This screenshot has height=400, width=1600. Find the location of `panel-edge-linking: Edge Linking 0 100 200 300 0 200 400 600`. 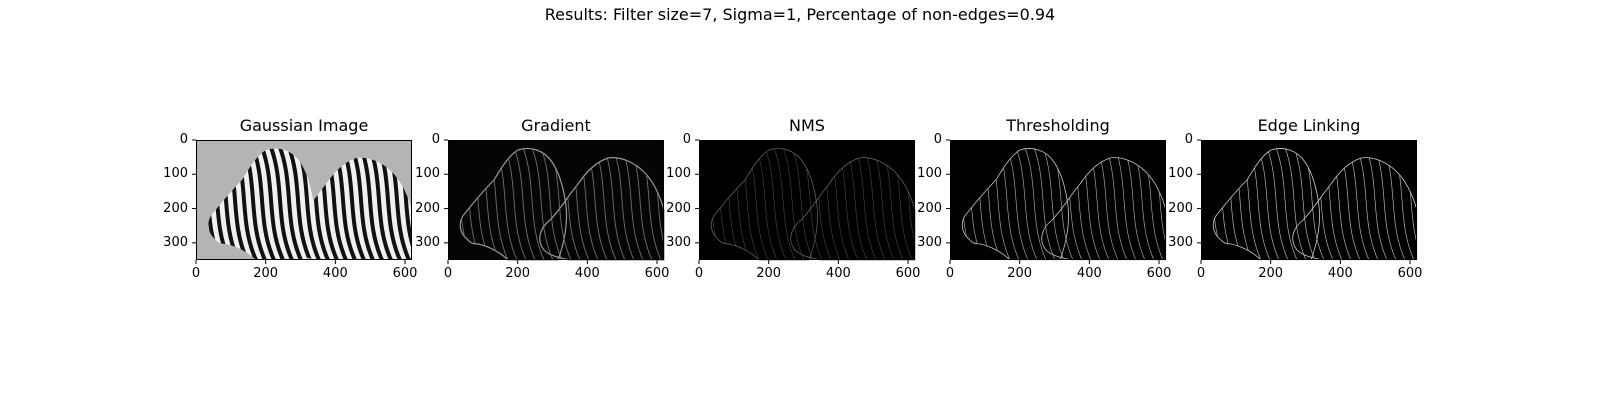

panel-edge-linking: Edge Linking 0 100 200 300 0 200 400 600 is located at coordinates (1295, 206).